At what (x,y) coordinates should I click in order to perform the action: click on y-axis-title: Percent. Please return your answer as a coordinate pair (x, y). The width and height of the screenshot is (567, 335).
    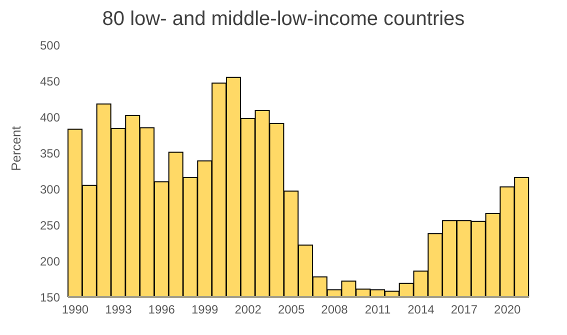
    Looking at the image, I should click on (16, 148).